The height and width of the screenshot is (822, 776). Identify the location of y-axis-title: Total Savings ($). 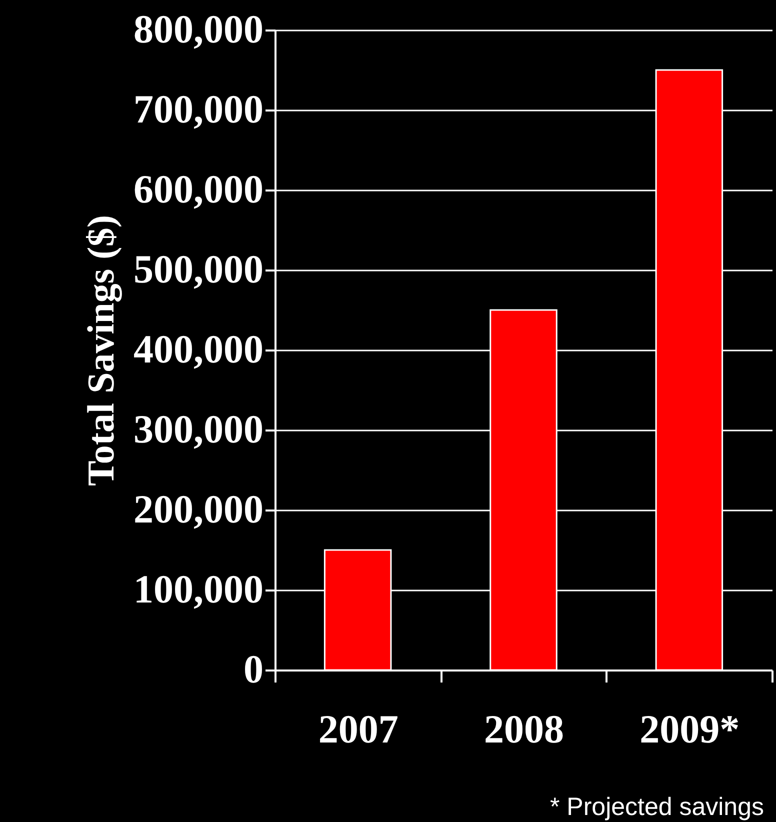
(101, 350).